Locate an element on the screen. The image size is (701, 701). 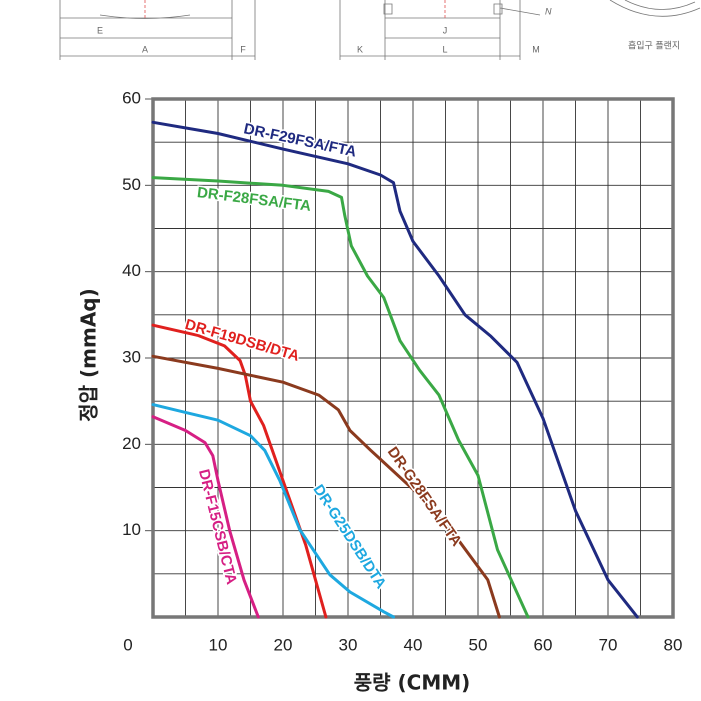
dim-label: M is located at coordinates (536, 49).